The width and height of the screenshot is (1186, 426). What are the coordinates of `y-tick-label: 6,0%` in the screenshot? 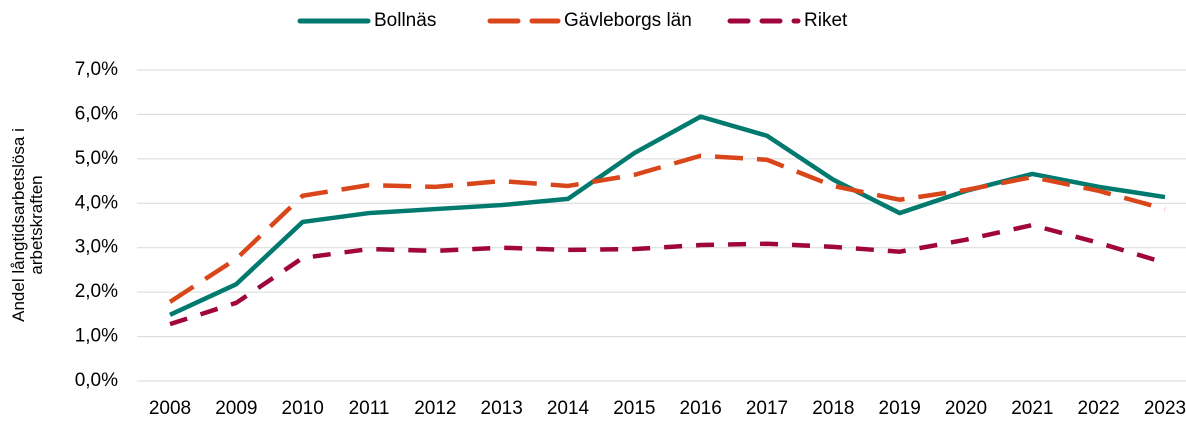 It's located at (96, 113).